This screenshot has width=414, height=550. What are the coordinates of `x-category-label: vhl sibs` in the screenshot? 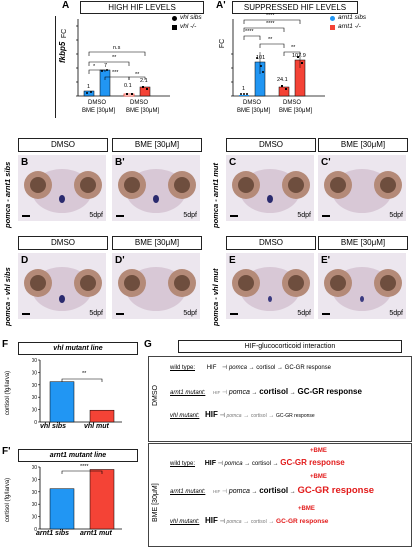 It's located at (53, 426).